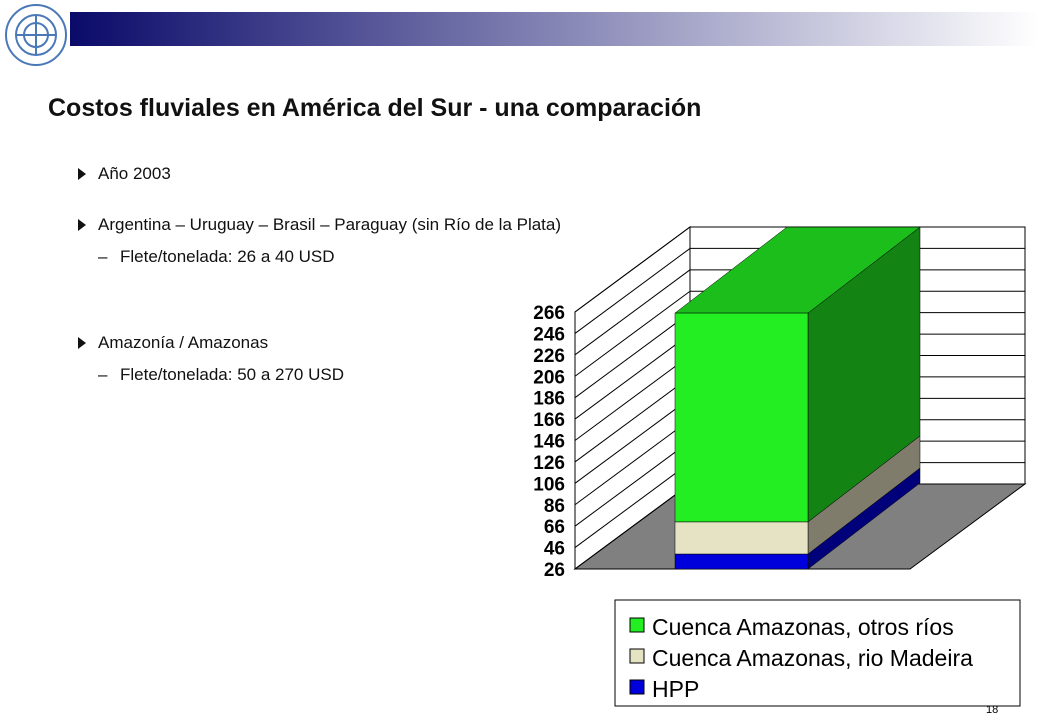 The height and width of the screenshot is (720, 1039). I want to click on y-tick-label: 106, so click(549, 484).